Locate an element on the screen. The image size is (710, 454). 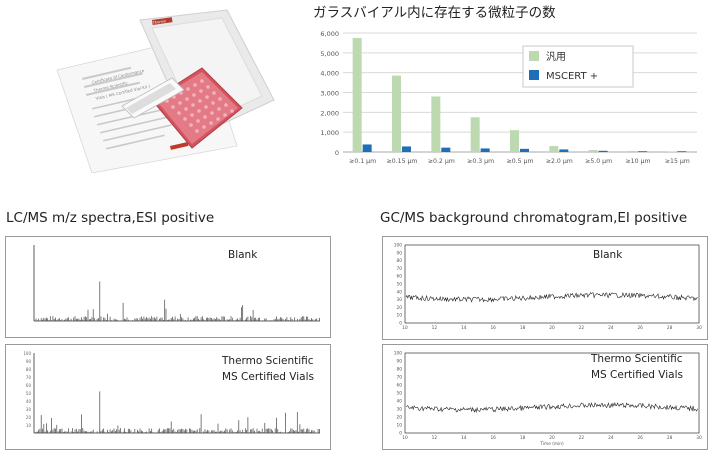
bar-xtick-label: ≥0.15 μm is located at coordinates (402, 161).